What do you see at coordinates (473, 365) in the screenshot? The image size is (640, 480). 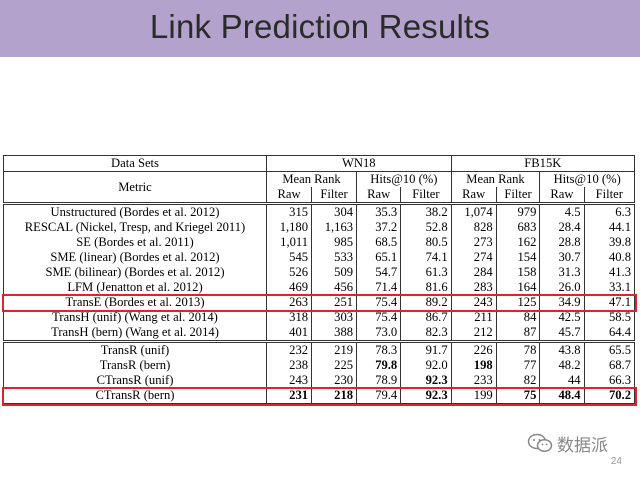 I see `metric-value-cell: 198` at bounding box center [473, 365].